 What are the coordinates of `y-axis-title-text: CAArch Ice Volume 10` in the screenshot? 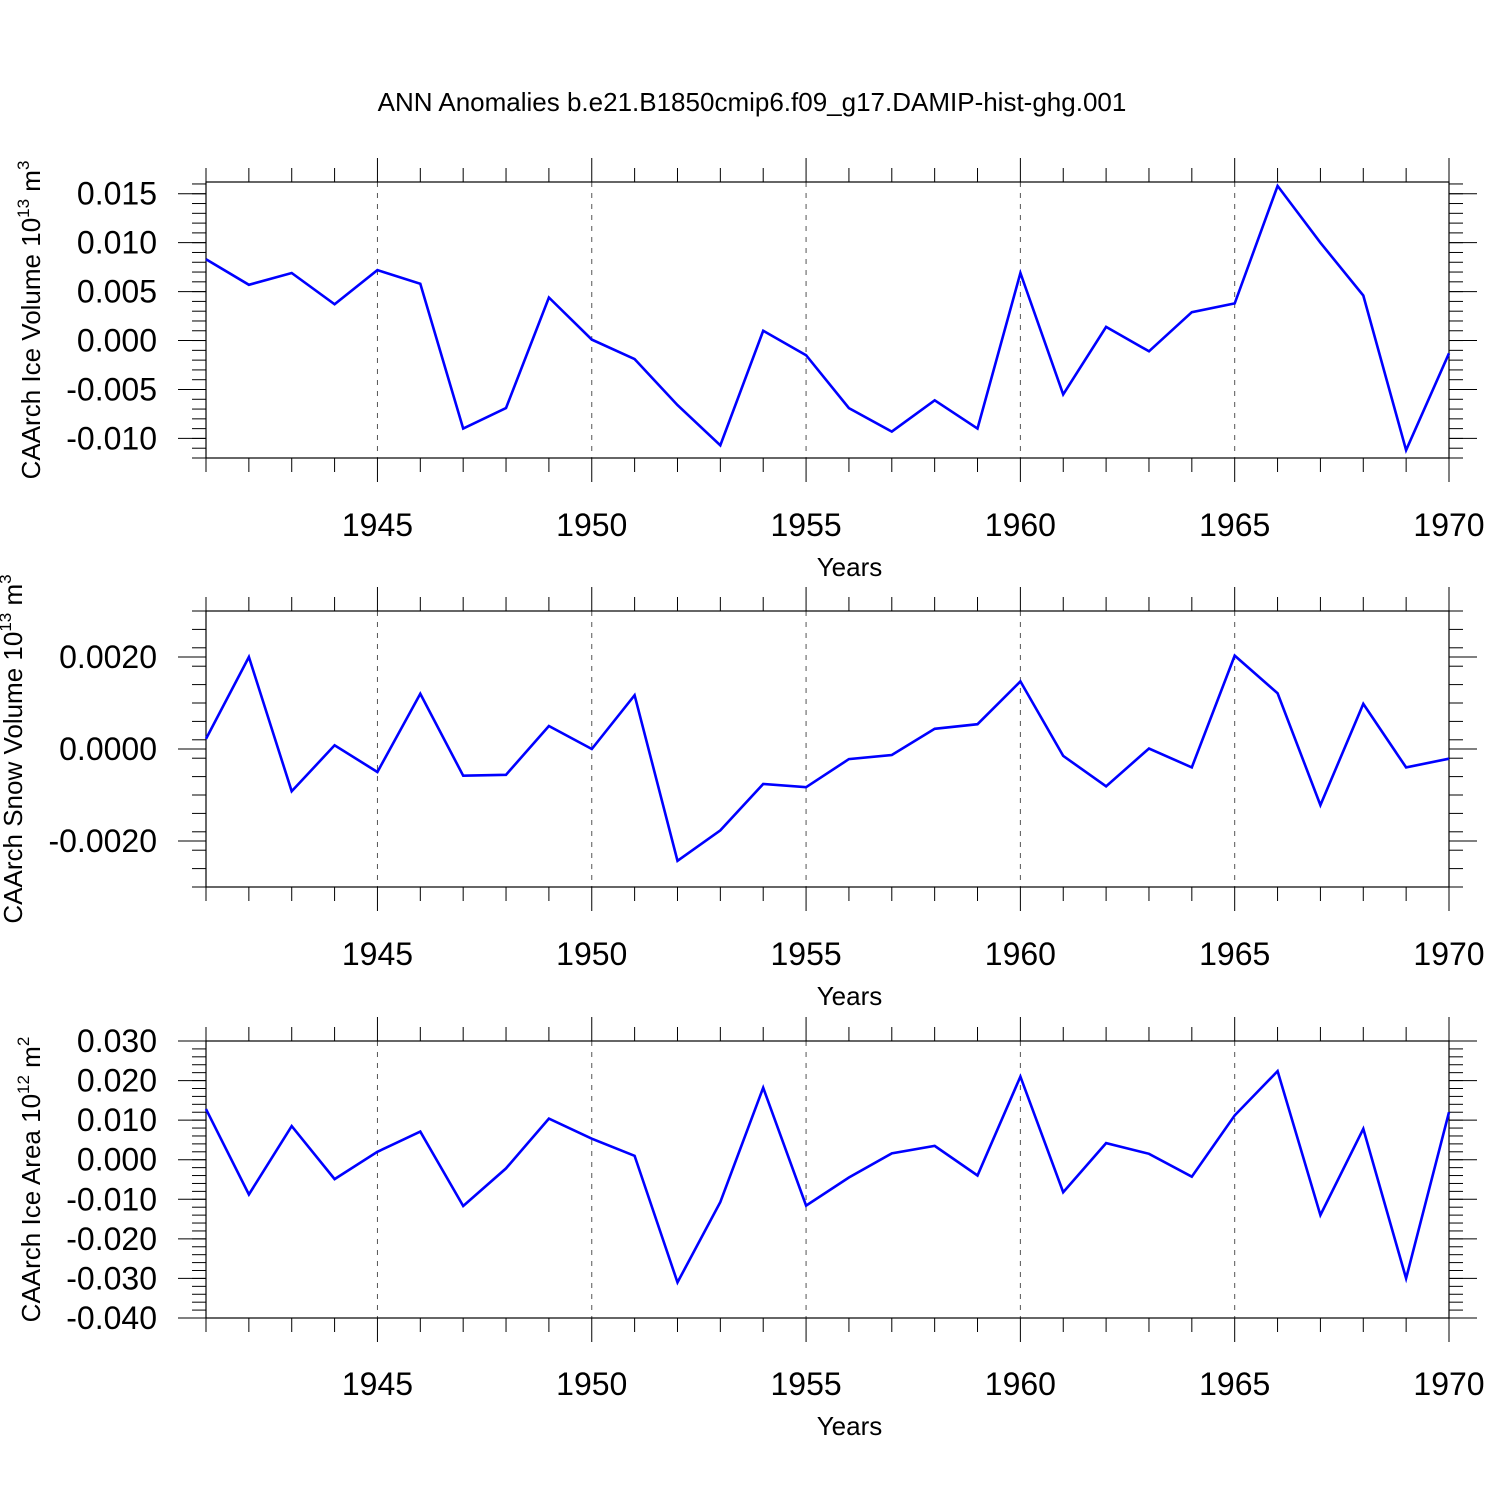 It's located at (31, 349).